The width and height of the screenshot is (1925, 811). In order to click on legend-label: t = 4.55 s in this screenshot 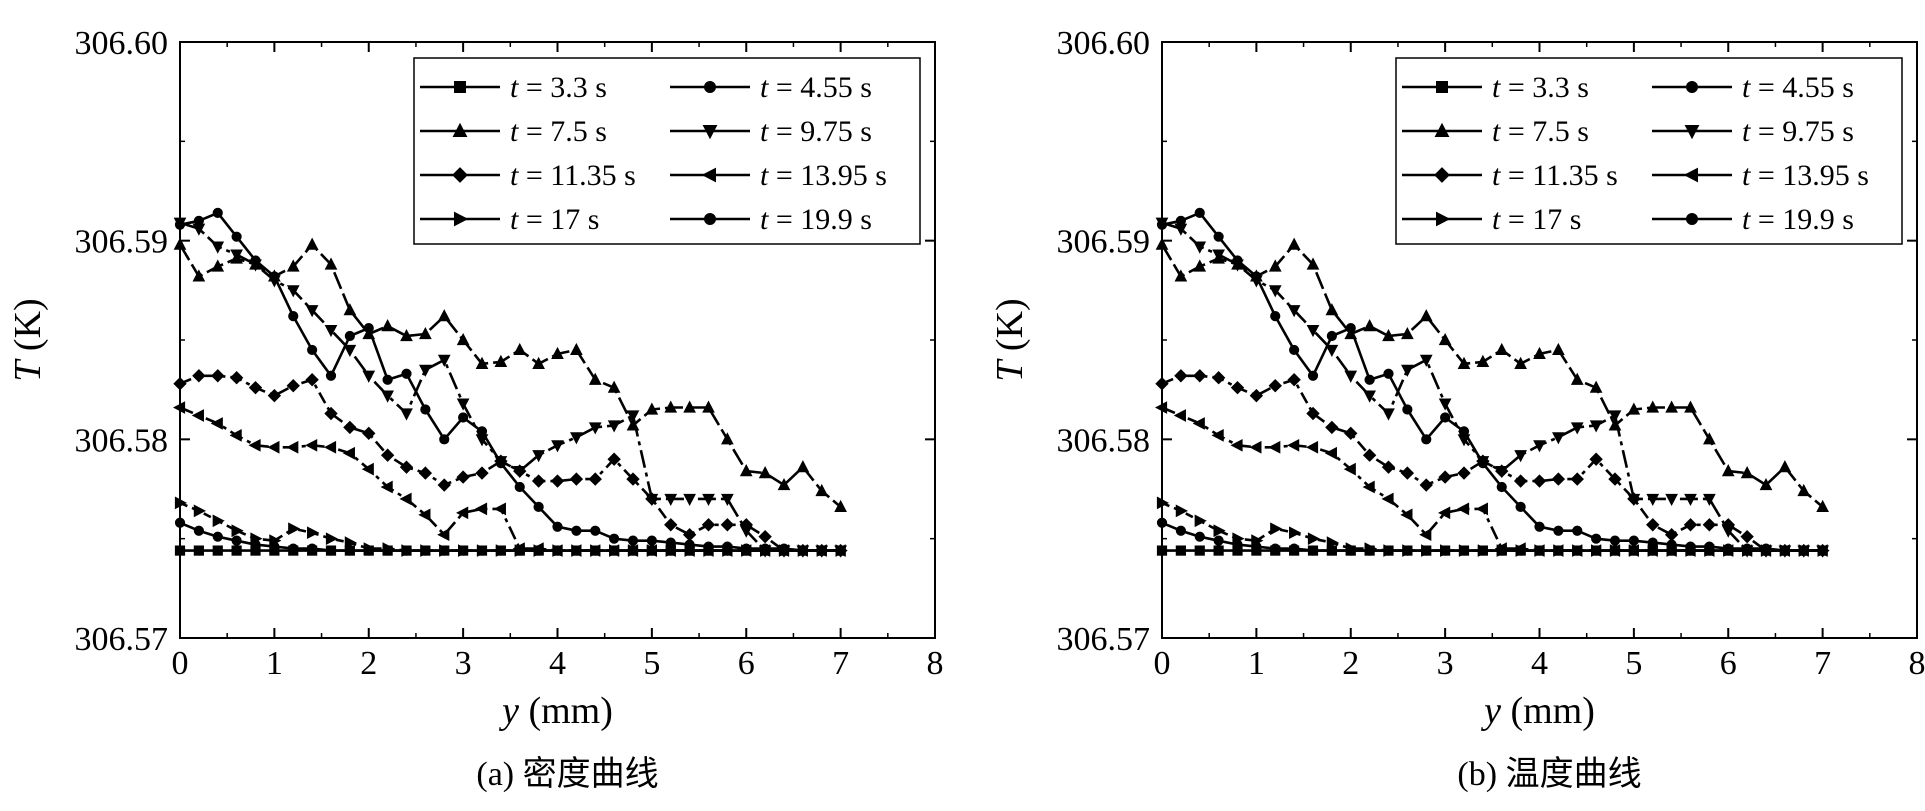, I will do `click(816, 87)`.